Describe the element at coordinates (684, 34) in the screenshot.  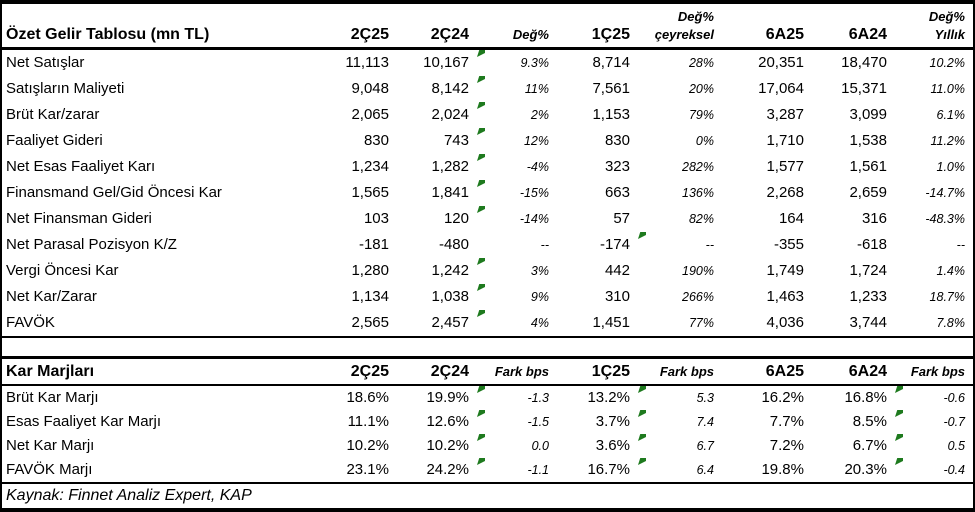
I see `column-header-line2: çeyreksel` at that location.